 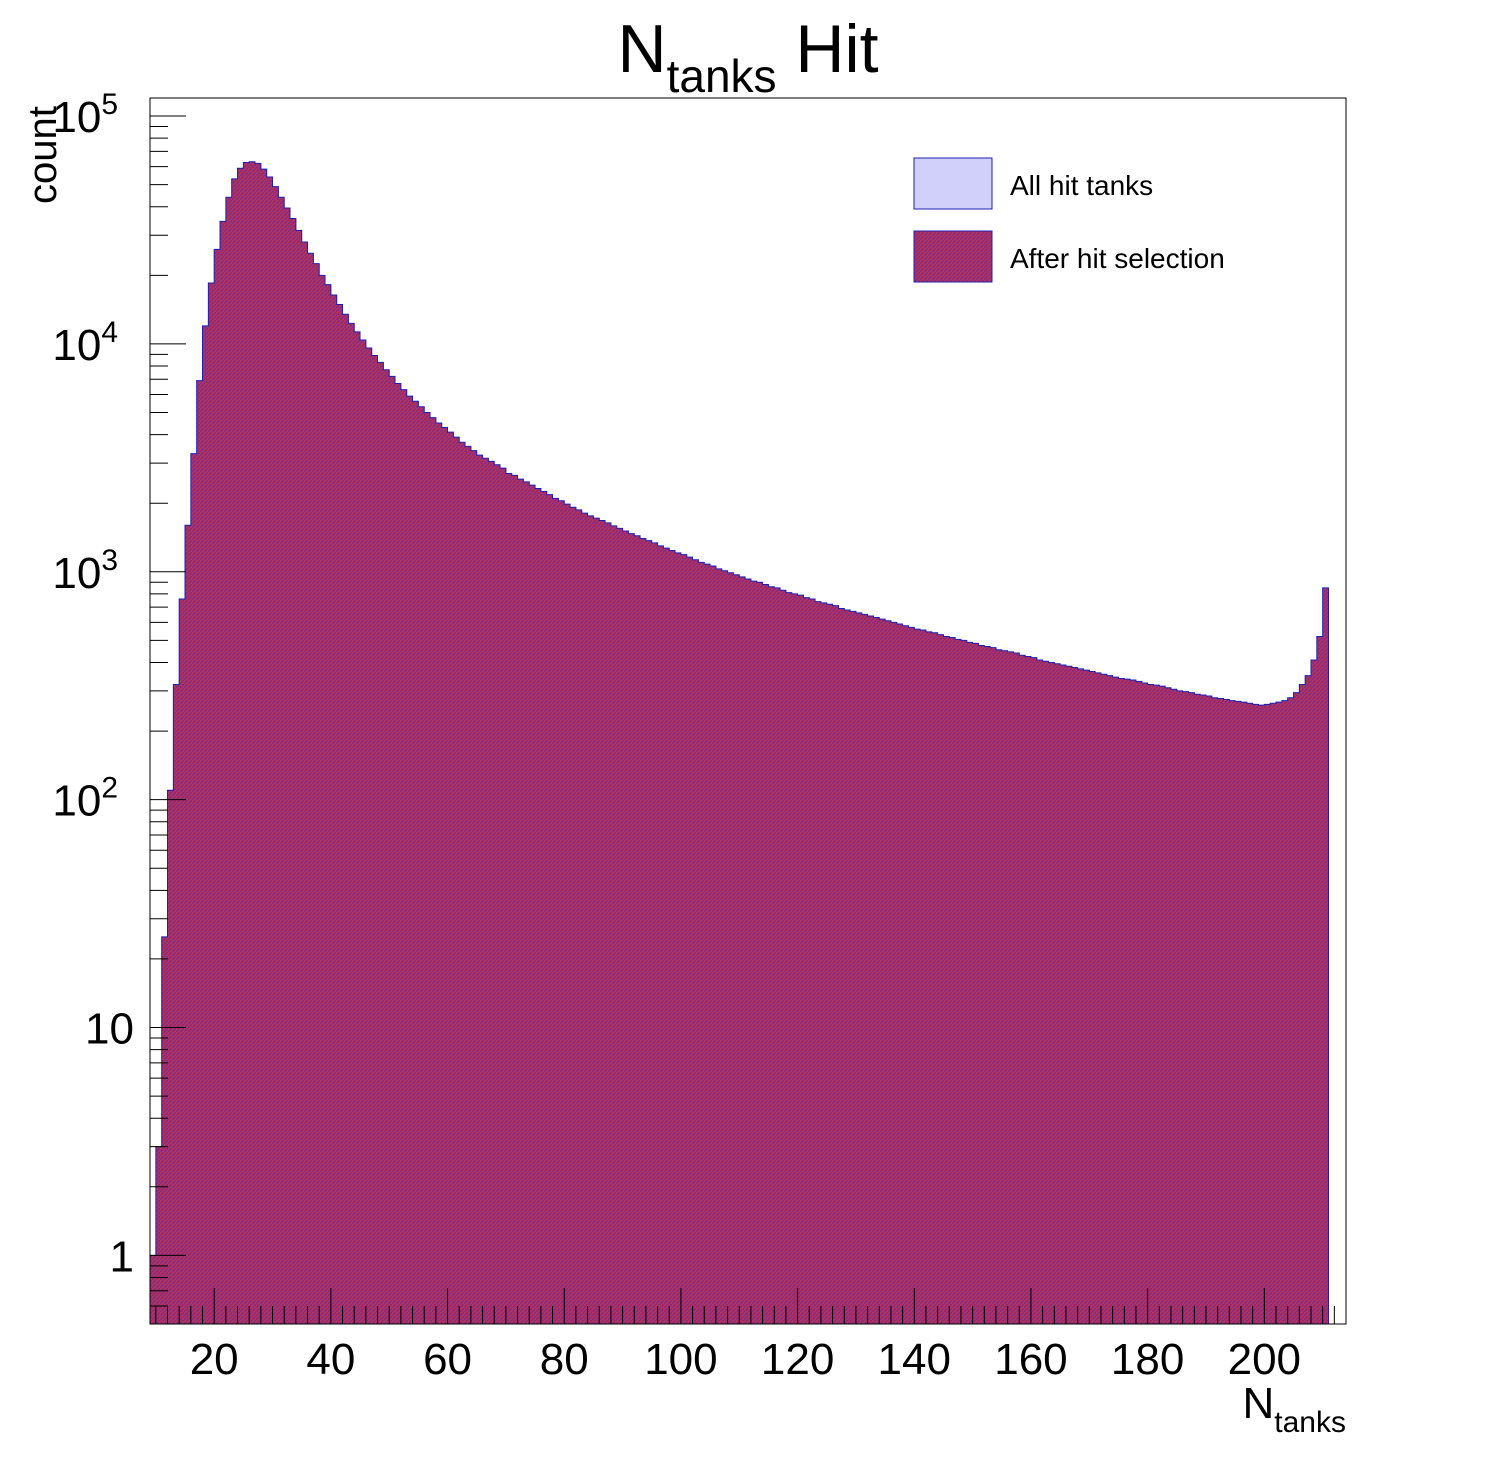 What do you see at coordinates (1264, 1359) in the screenshot?
I see `x-tick-label: 200` at bounding box center [1264, 1359].